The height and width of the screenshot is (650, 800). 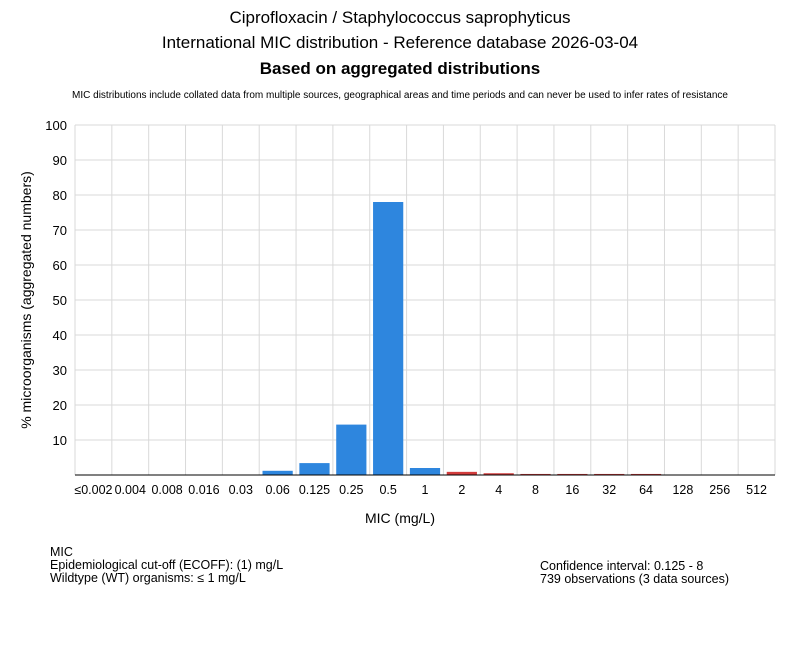 What do you see at coordinates (166, 490) in the screenshot?
I see `x-tick-label: 0.008` at bounding box center [166, 490].